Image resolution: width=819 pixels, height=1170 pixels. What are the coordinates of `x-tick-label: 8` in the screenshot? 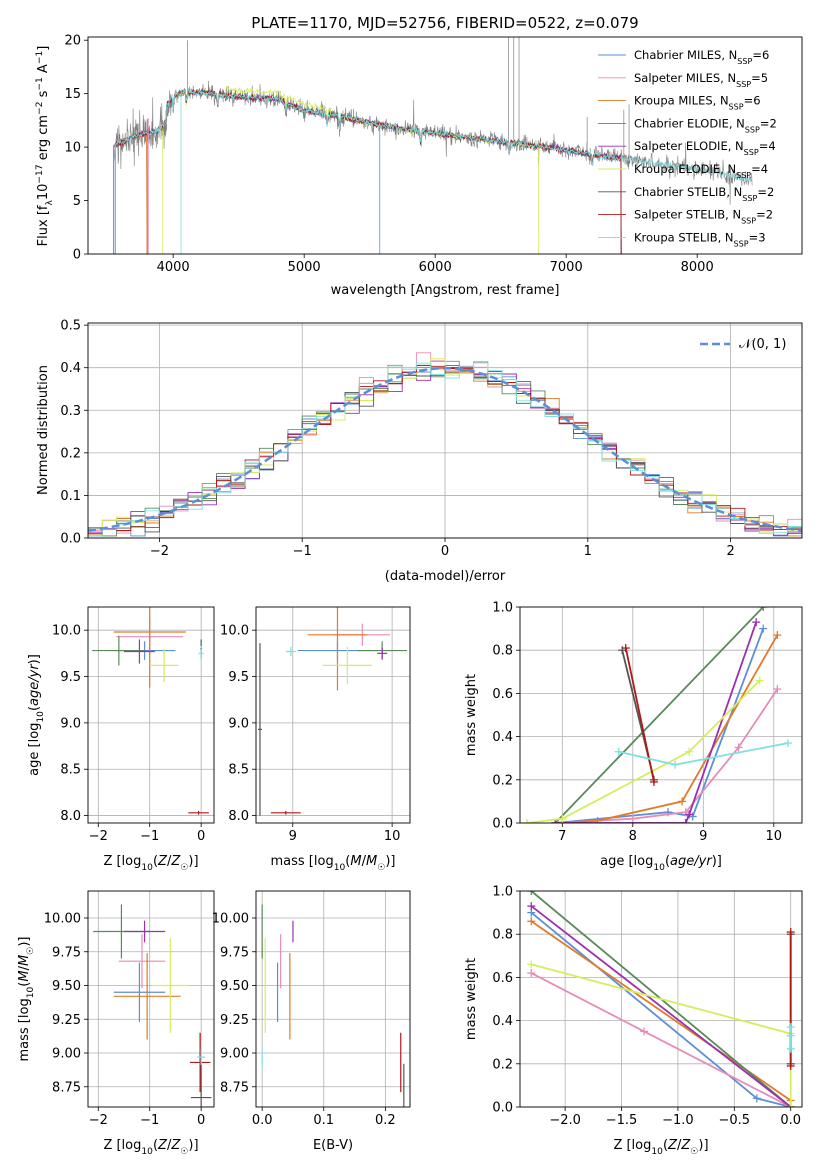 It's located at (633, 836).